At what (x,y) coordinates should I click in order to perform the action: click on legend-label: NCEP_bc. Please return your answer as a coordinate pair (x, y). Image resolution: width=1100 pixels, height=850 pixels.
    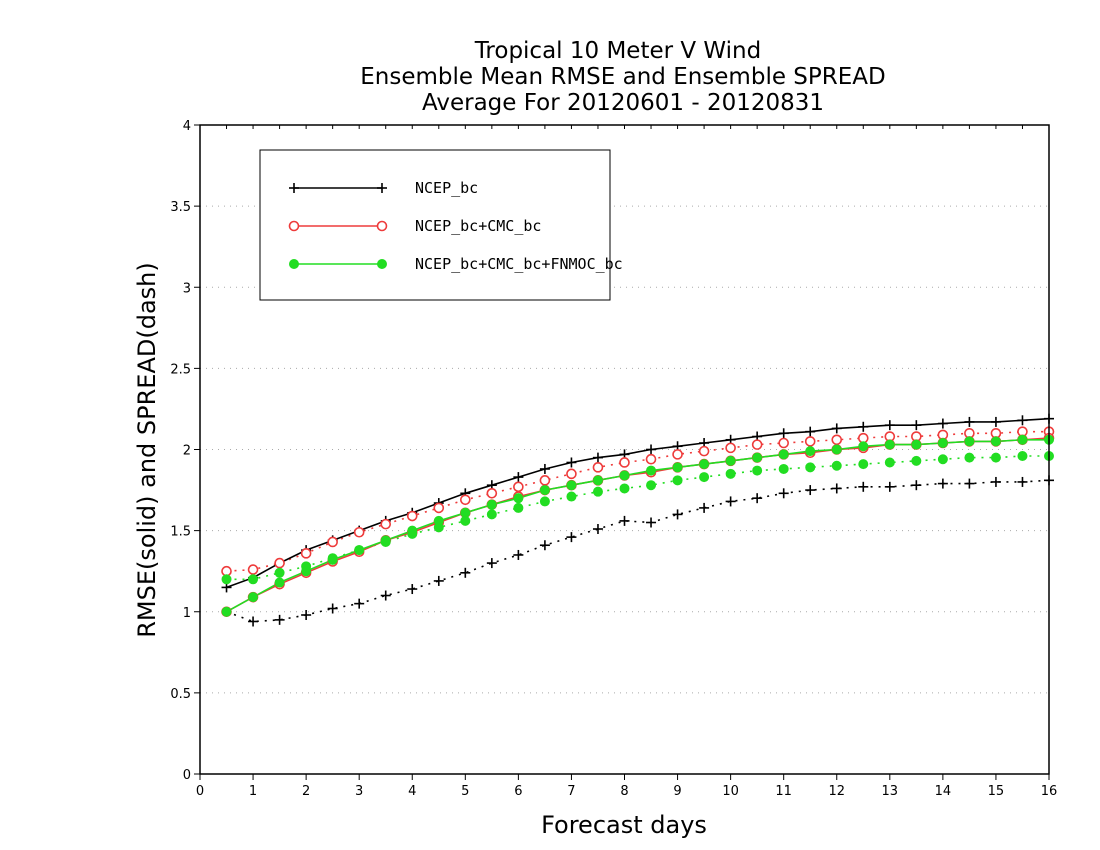
    Looking at the image, I should click on (446, 188).